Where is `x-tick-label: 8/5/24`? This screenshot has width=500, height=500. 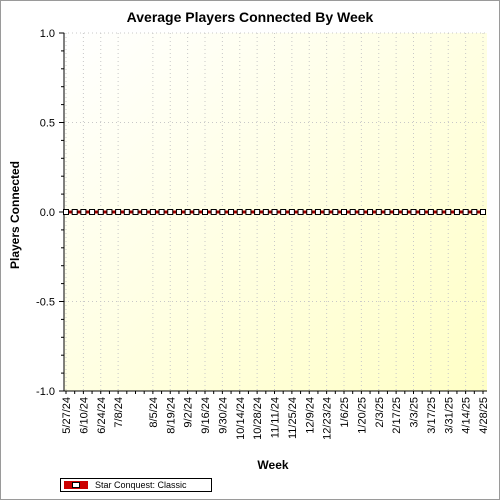
x-tick-label: 8/5/24 is located at coordinates (154, 412).